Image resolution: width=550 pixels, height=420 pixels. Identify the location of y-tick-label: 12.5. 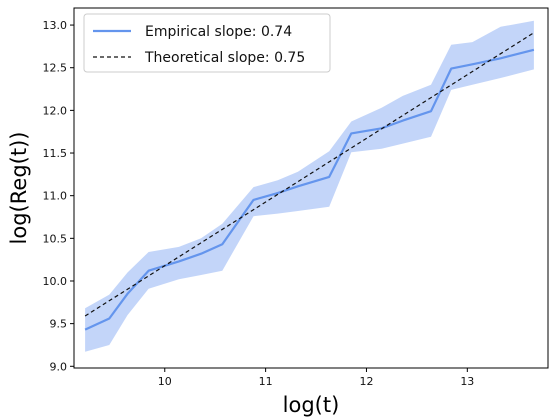
(55, 68).